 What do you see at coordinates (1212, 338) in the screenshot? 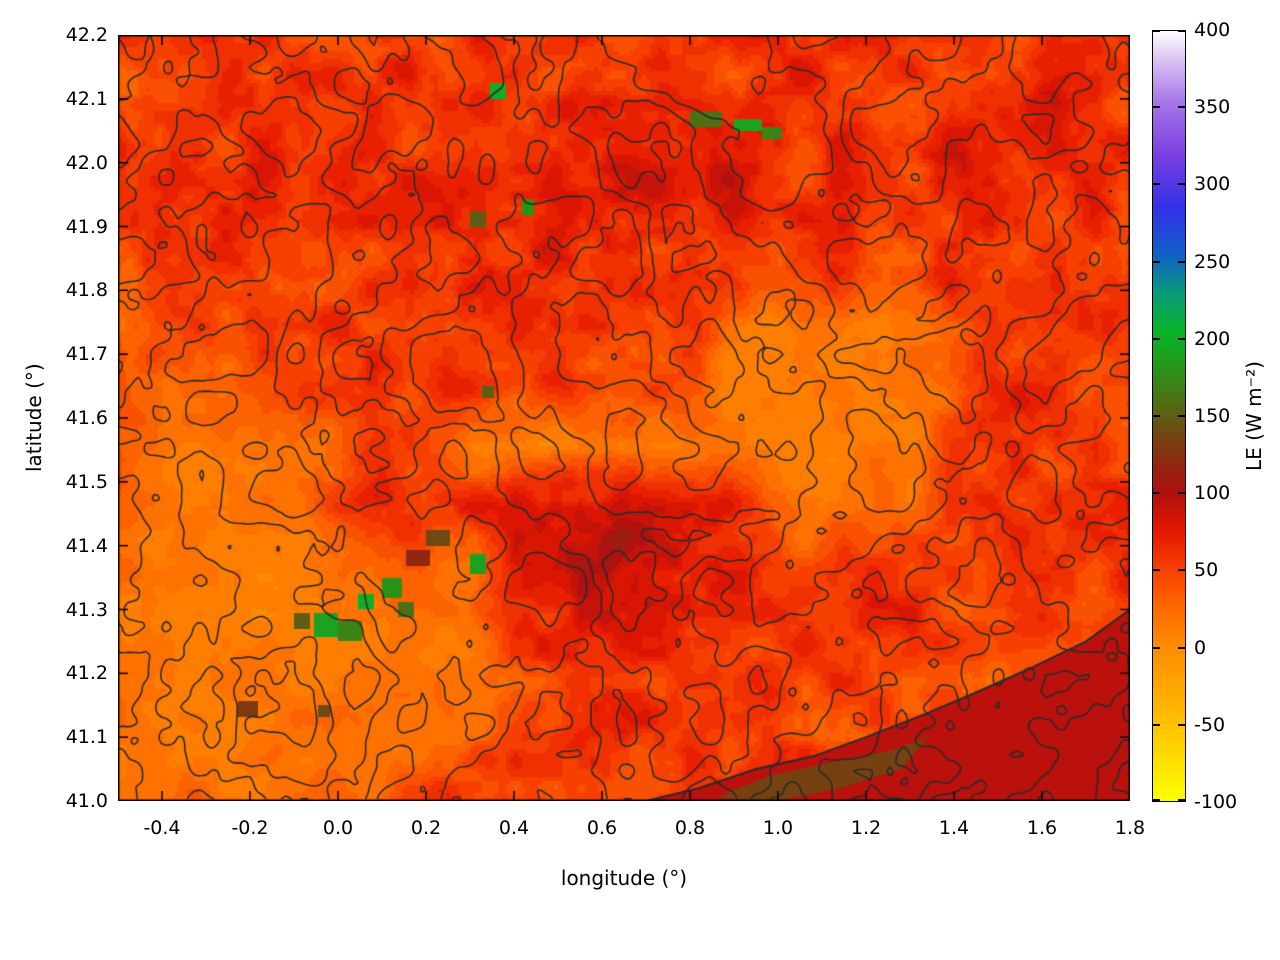
I see `cb-tick-label: 200` at bounding box center [1212, 338].